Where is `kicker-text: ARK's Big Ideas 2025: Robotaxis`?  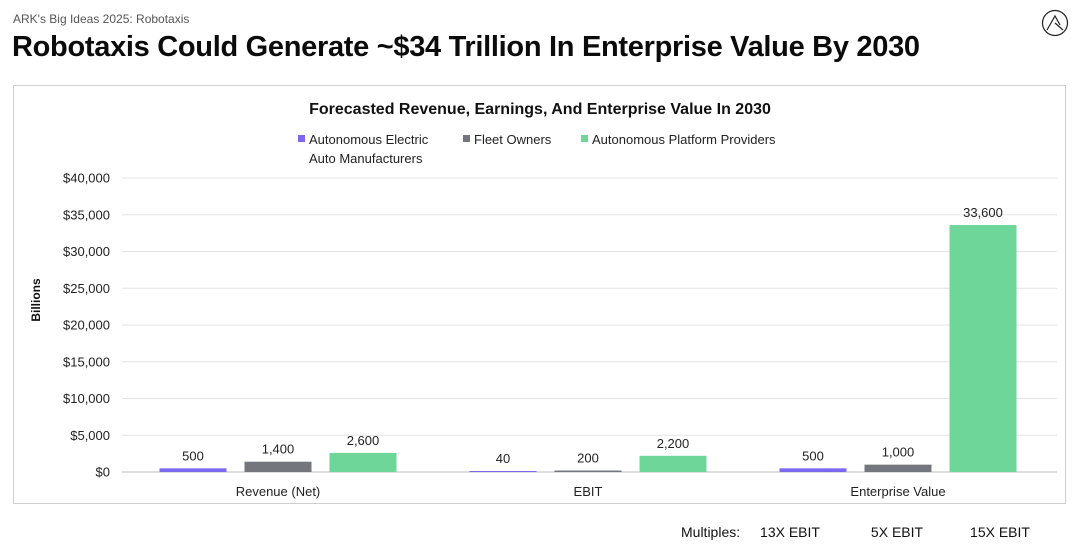 kicker-text: ARK's Big Ideas 2025: Robotaxis is located at coordinates (101, 19).